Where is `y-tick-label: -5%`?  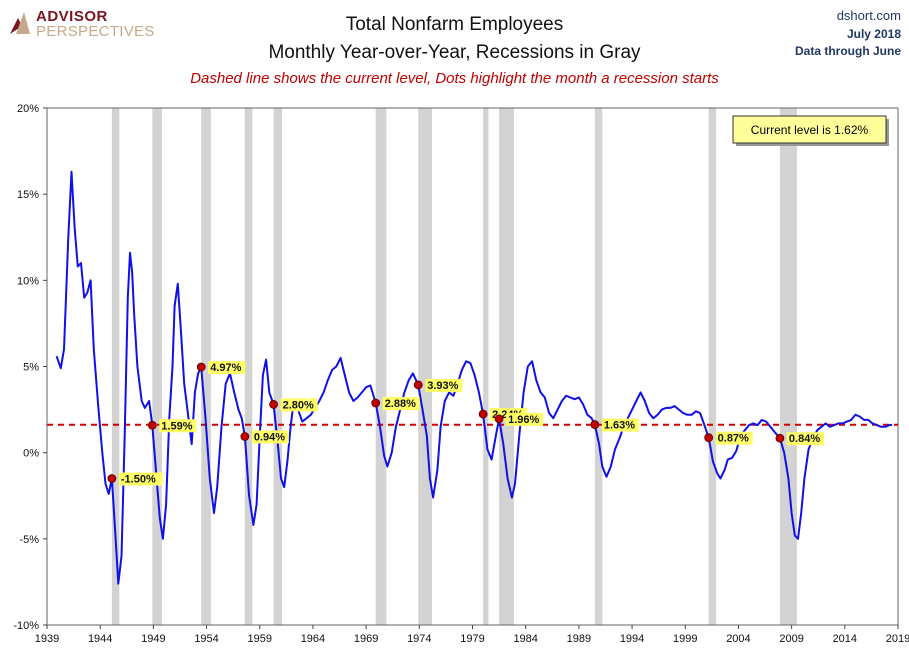 y-tick-label: -5% is located at coordinates (29, 540).